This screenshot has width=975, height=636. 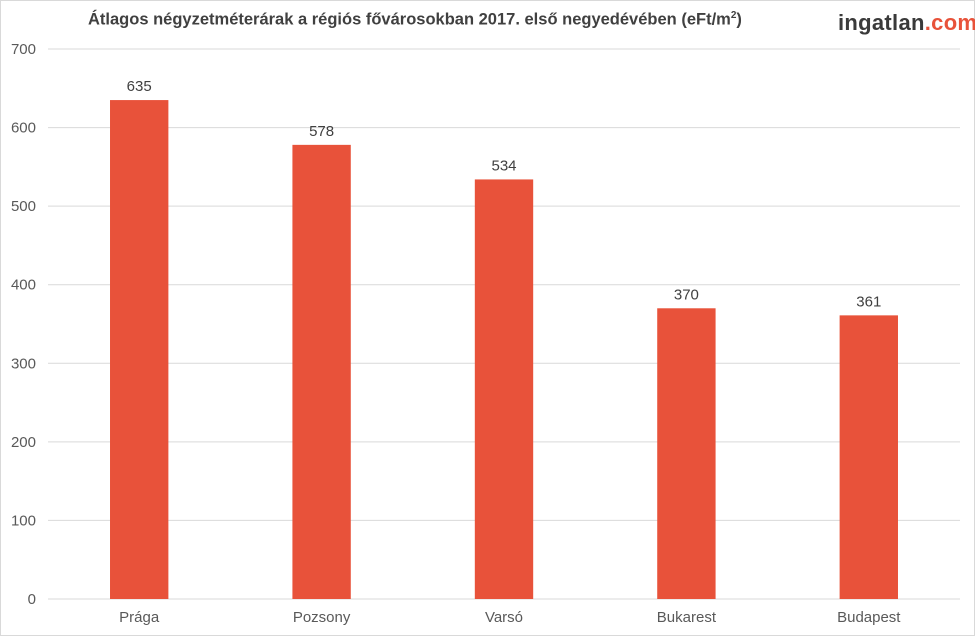 What do you see at coordinates (687, 617) in the screenshot?
I see `x-tick-label: Bukarest` at bounding box center [687, 617].